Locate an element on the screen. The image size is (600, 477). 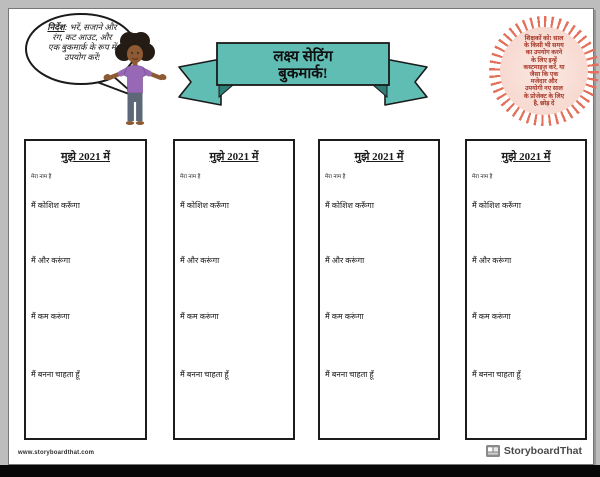
storyboardthat-logo-icon is located at coordinates (492, 451).